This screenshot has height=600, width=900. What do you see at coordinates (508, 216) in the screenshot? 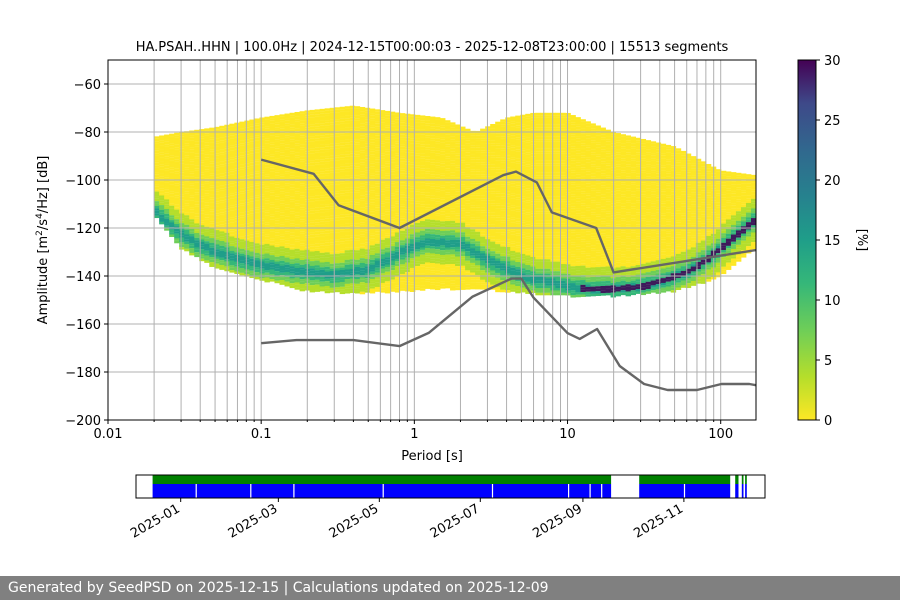
I see `noise-model-nhnm` at bounding box center [508, 216].